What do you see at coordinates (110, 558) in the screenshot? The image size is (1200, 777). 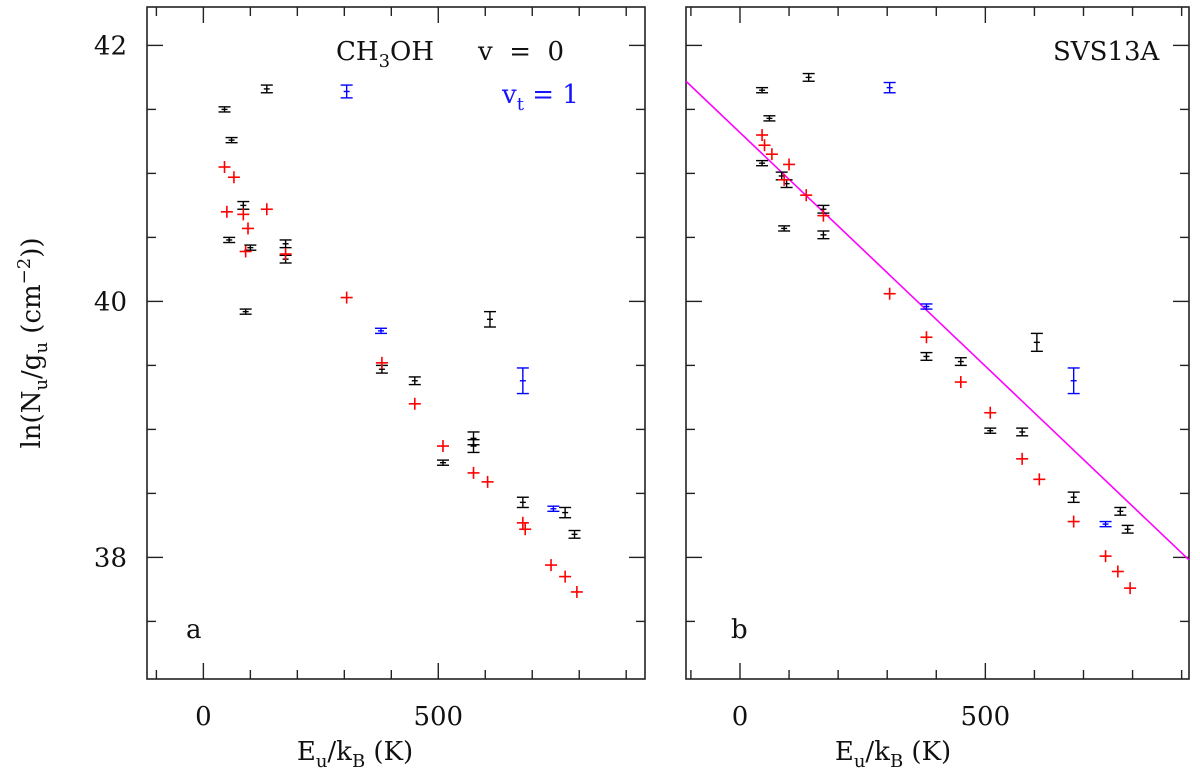 I see `y-tick-label: 38` at bounding box center [110, 558].